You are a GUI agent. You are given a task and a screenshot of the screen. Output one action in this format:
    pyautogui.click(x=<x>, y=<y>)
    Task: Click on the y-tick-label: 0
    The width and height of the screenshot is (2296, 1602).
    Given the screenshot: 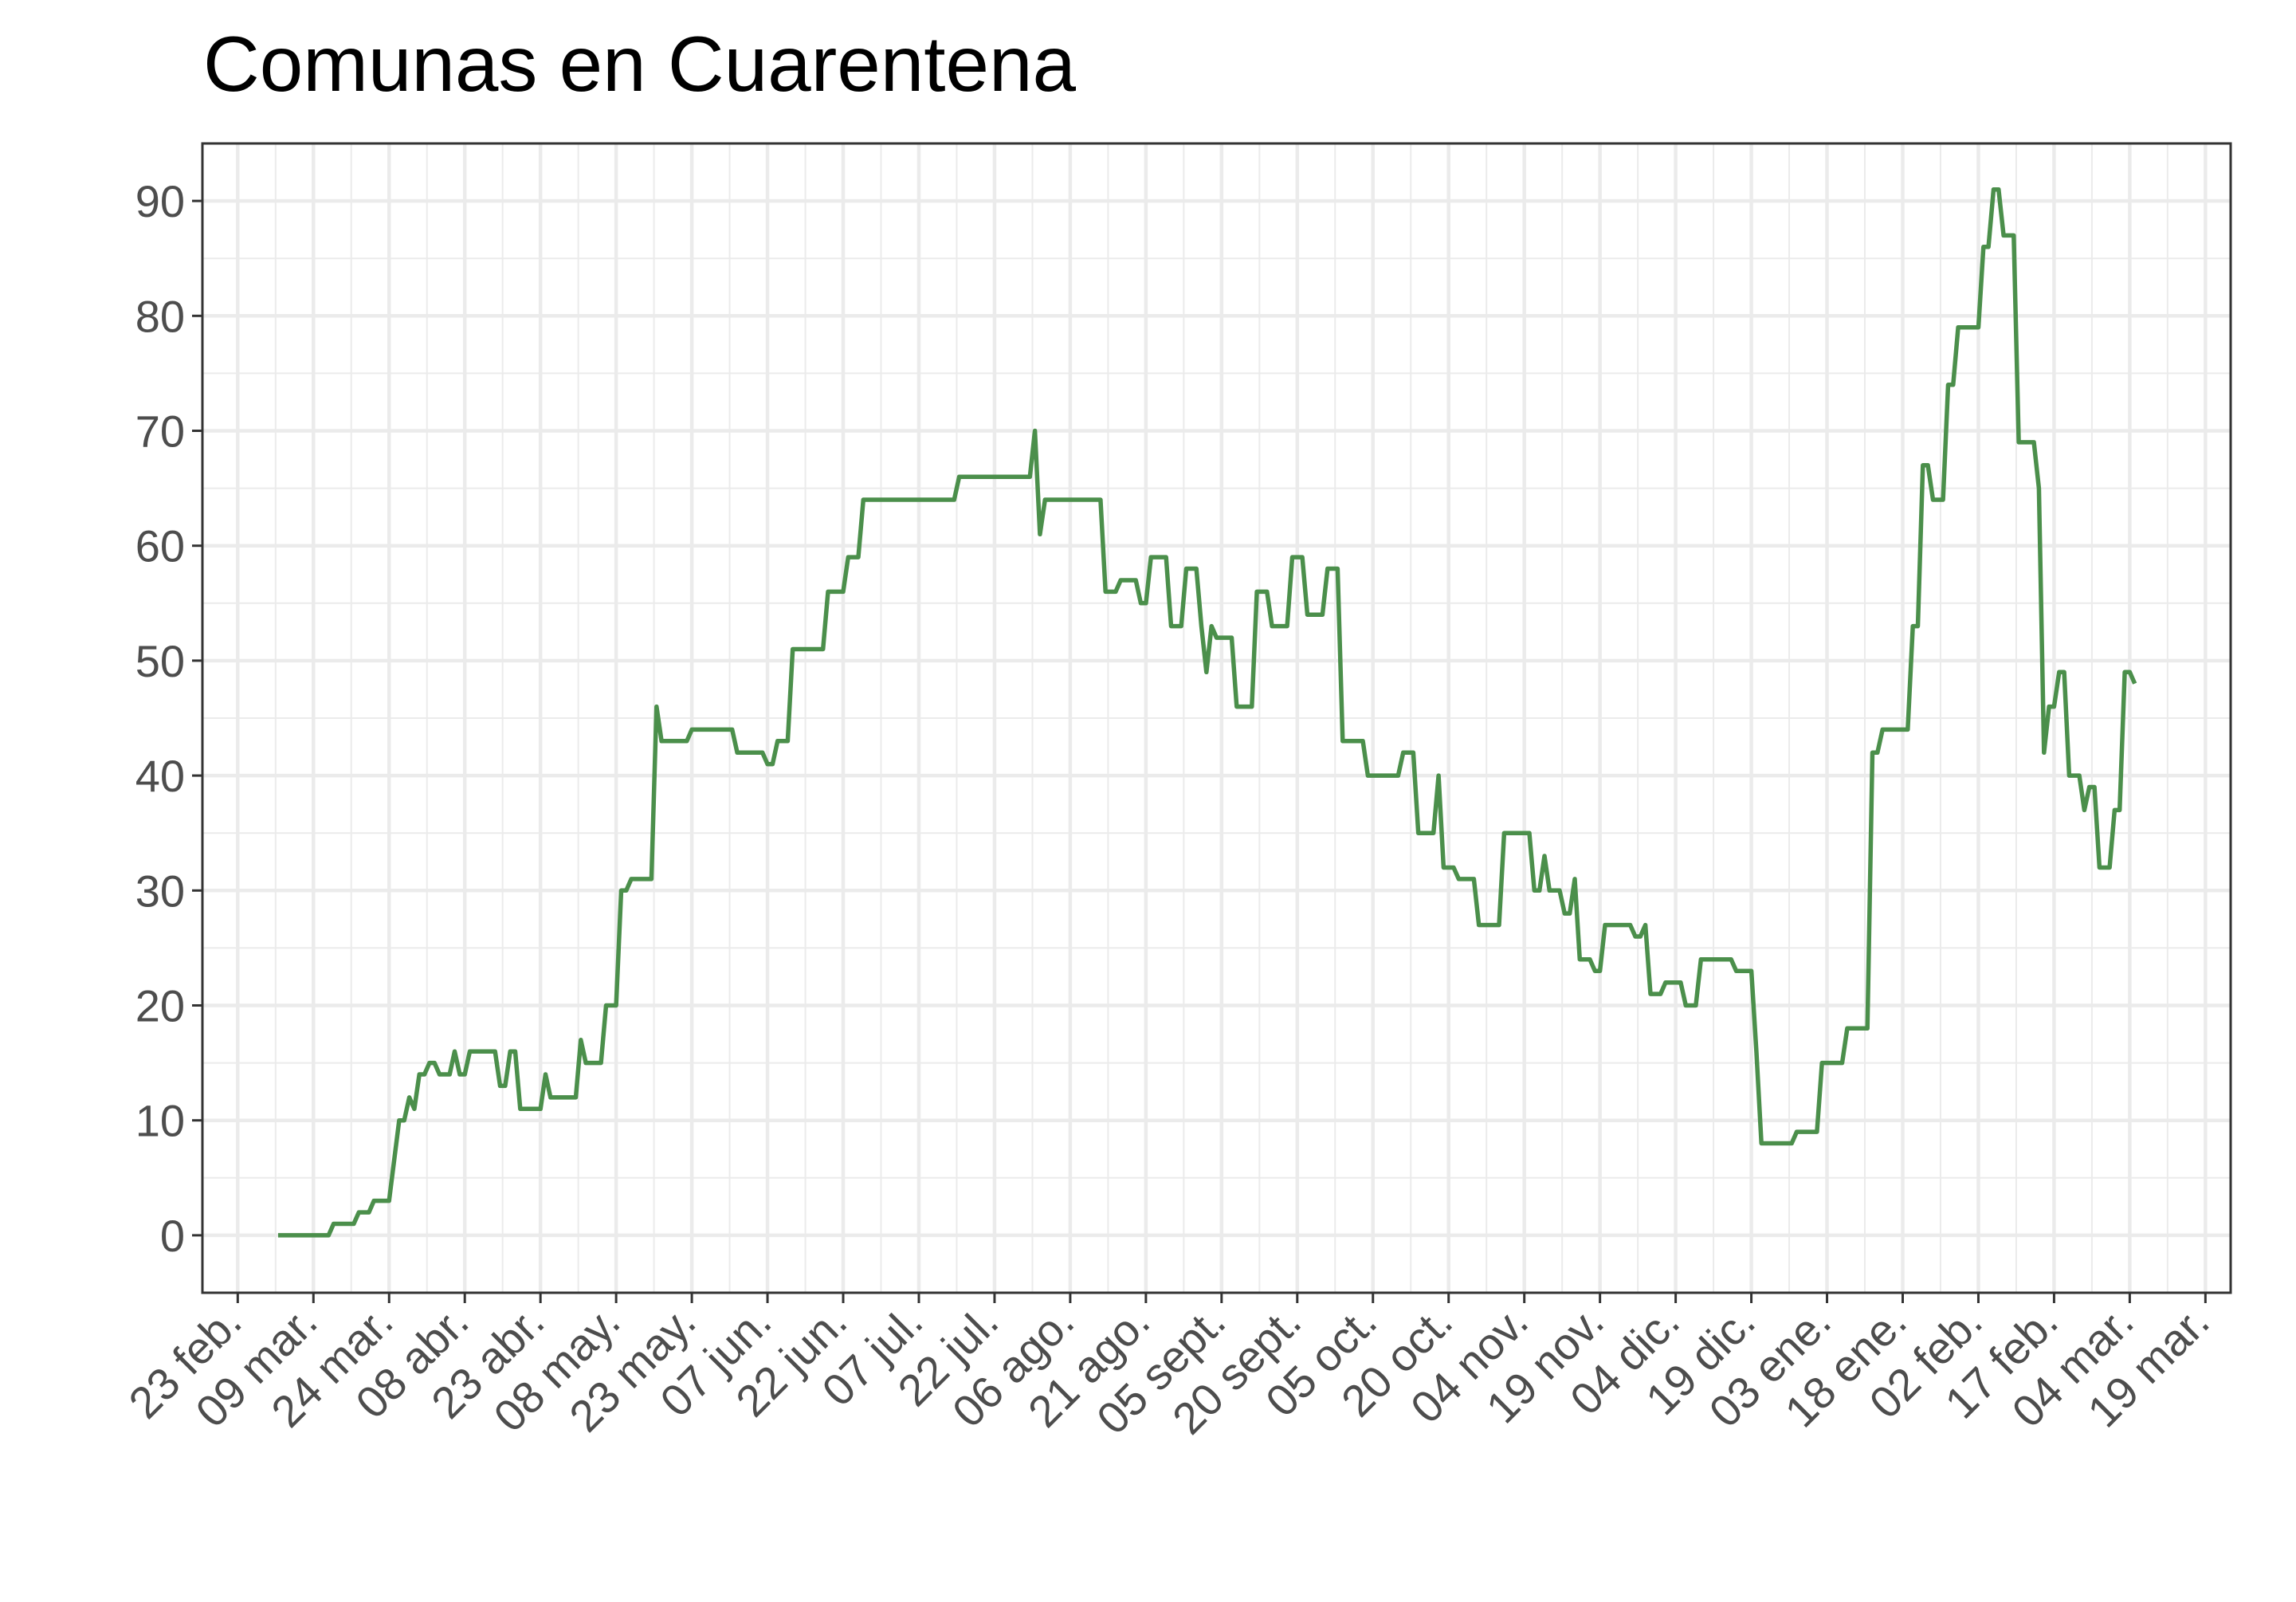 What is the action you would take?
    pyautogui.click(x=172, y=1236)
    